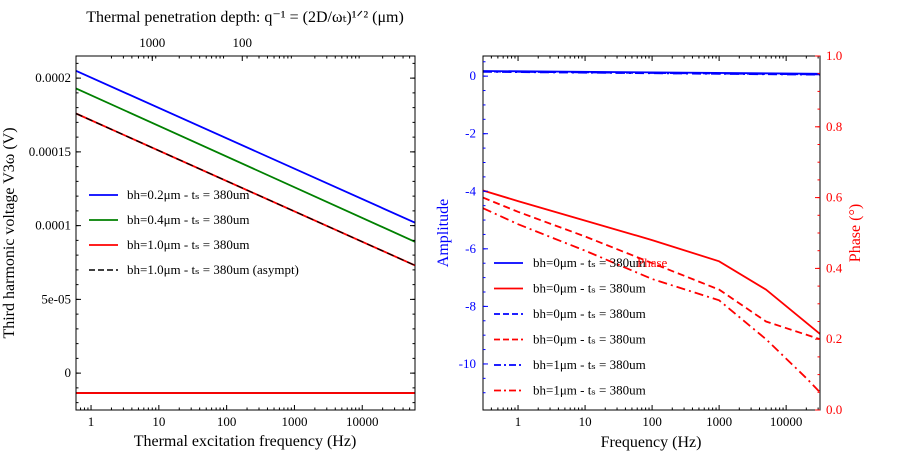 This screenshot has height=461, width=916. Describe the element at coordinates (834, 126) in the screenshot. I see `y-right-tick-label: 0.8` at that location.